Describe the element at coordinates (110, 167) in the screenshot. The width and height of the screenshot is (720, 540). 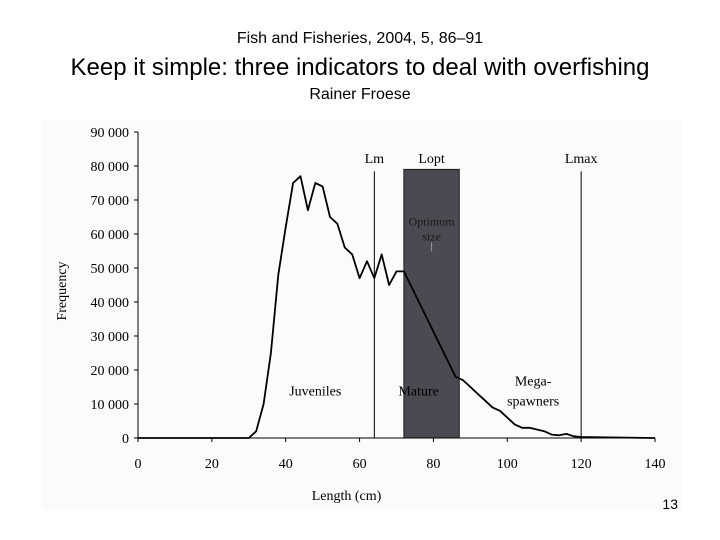
I see `y-tick-label: 80 000` at that location.